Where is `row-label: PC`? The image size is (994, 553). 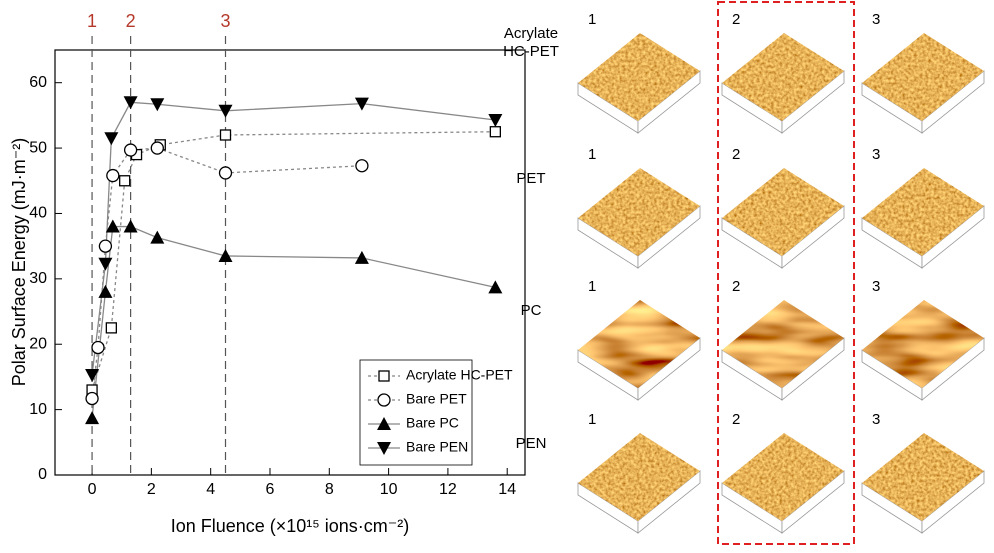 row-label: PC is located at coordinates (531, 310).